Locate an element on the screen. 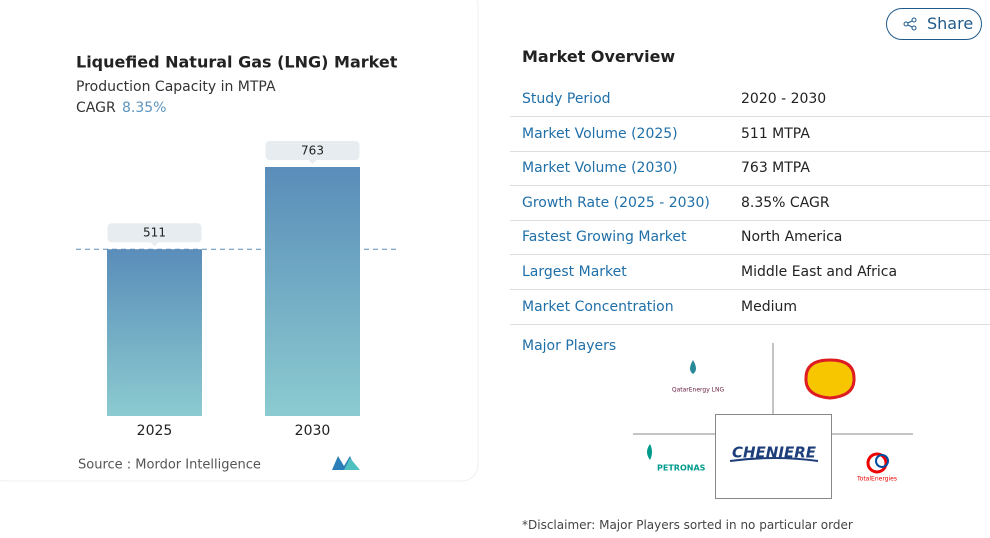  overview-title: Market Overview is located at coordinates (599, 56).